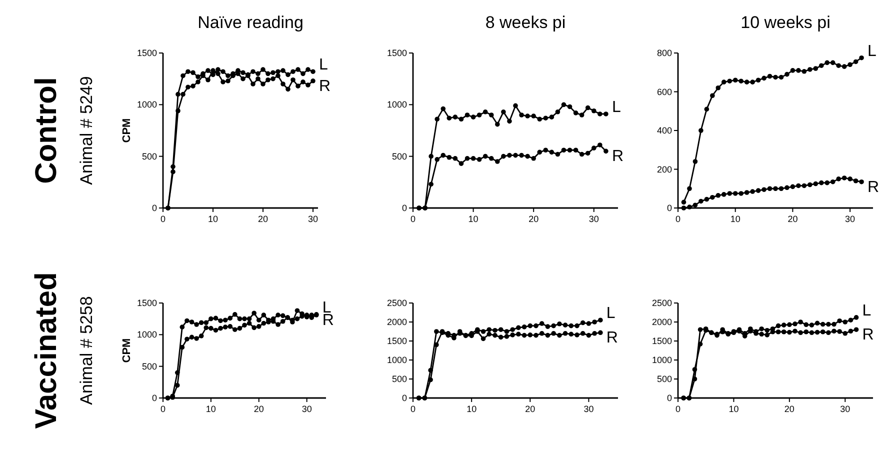 The height and width of the screenshot is (454, 893). I want to click on y-tick-label: 200, so click(664, 169).